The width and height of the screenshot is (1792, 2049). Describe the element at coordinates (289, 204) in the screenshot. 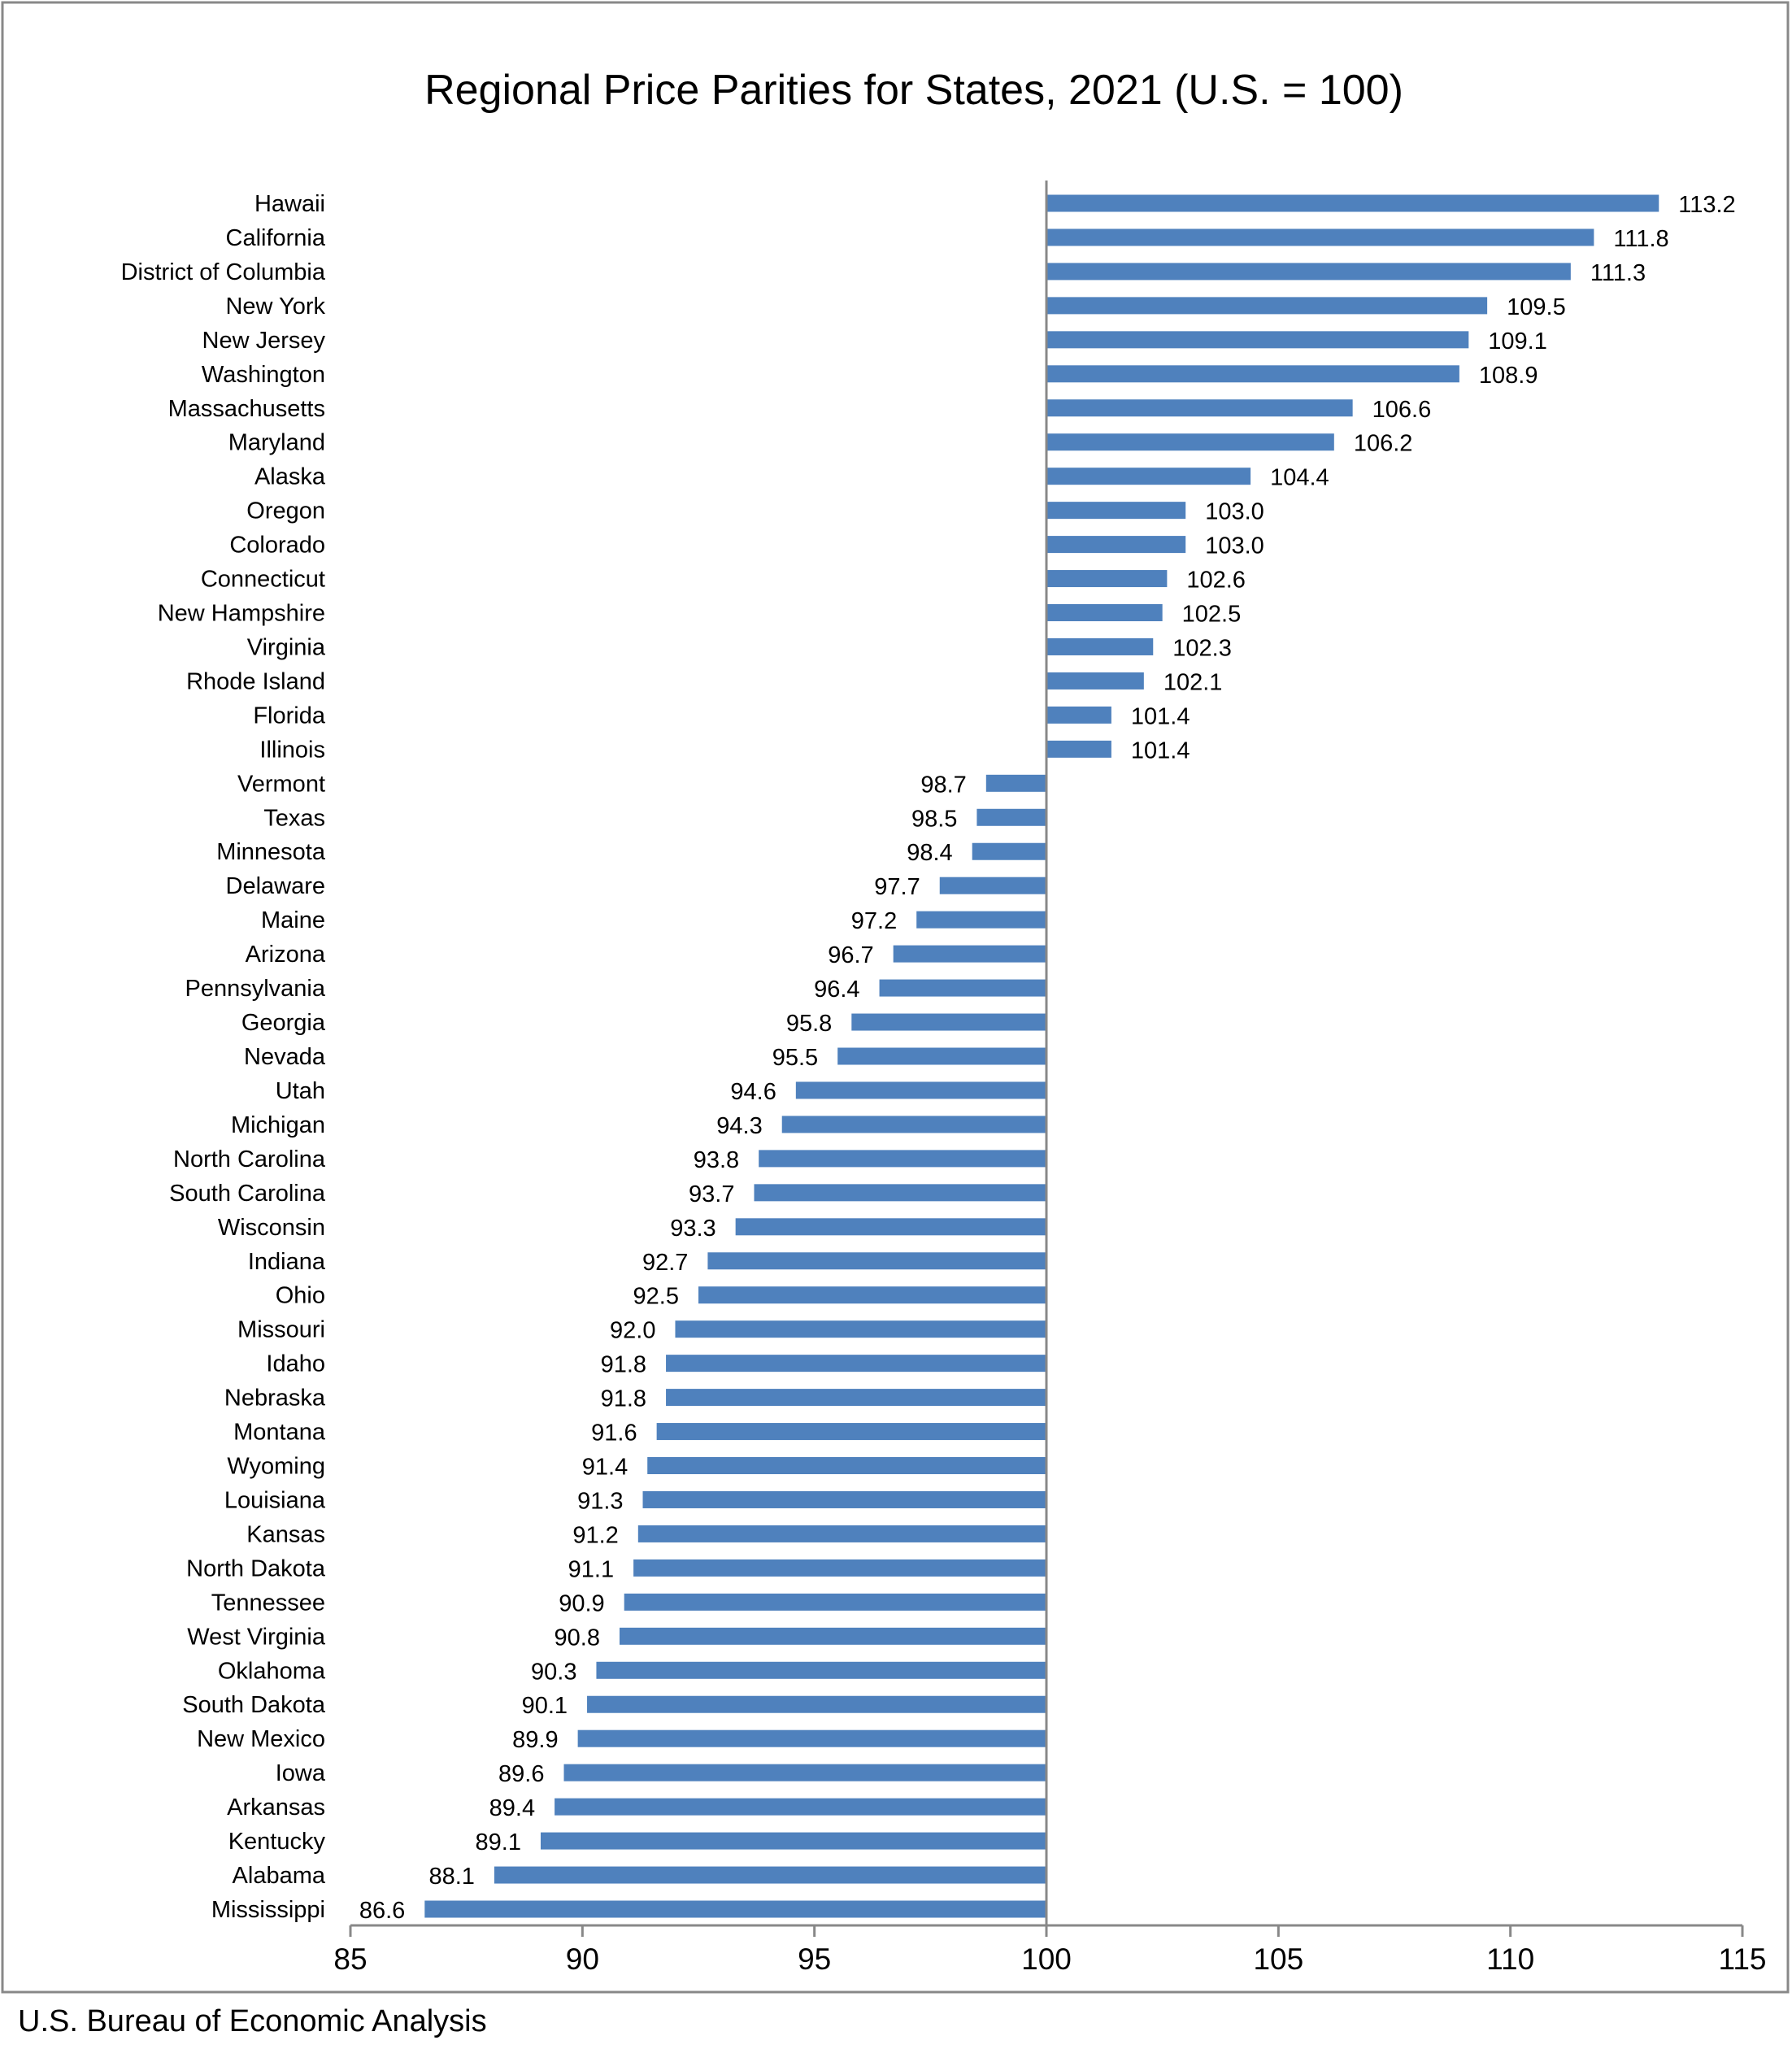

I see `category-label: Hawaii` at that location.